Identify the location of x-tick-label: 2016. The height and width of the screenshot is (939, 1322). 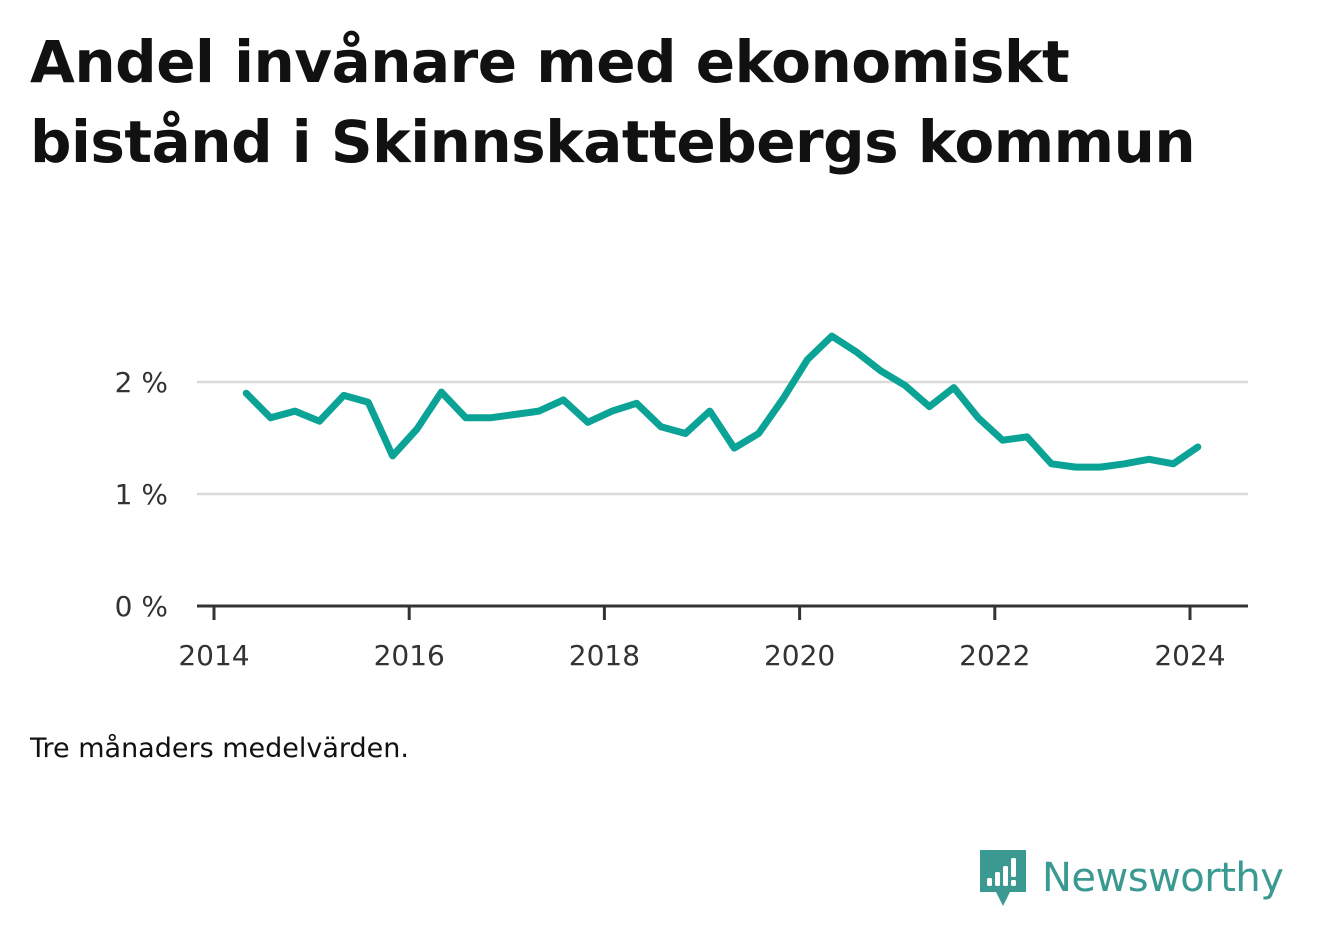
(409, 655).